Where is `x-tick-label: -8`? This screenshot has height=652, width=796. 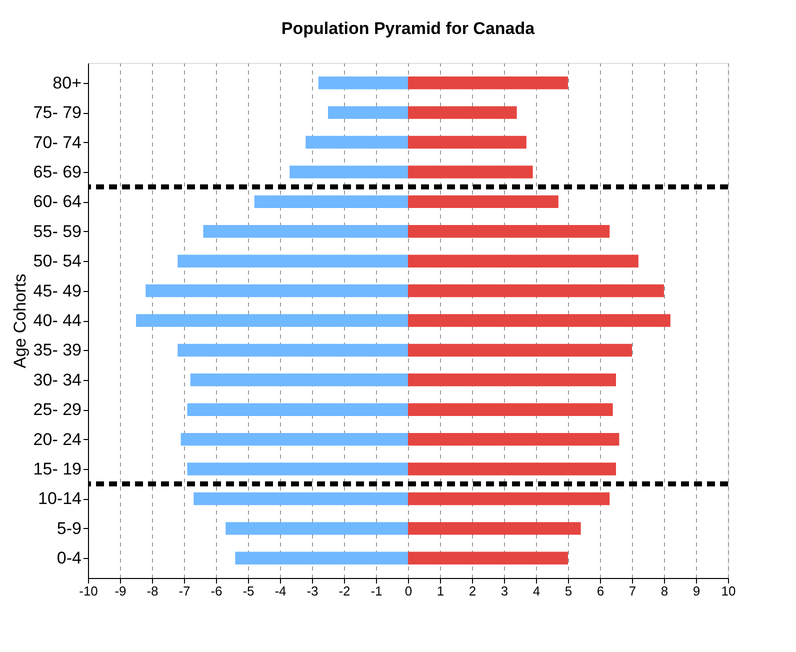 x-tick-label: -8 is located at coordinates (152, 591).